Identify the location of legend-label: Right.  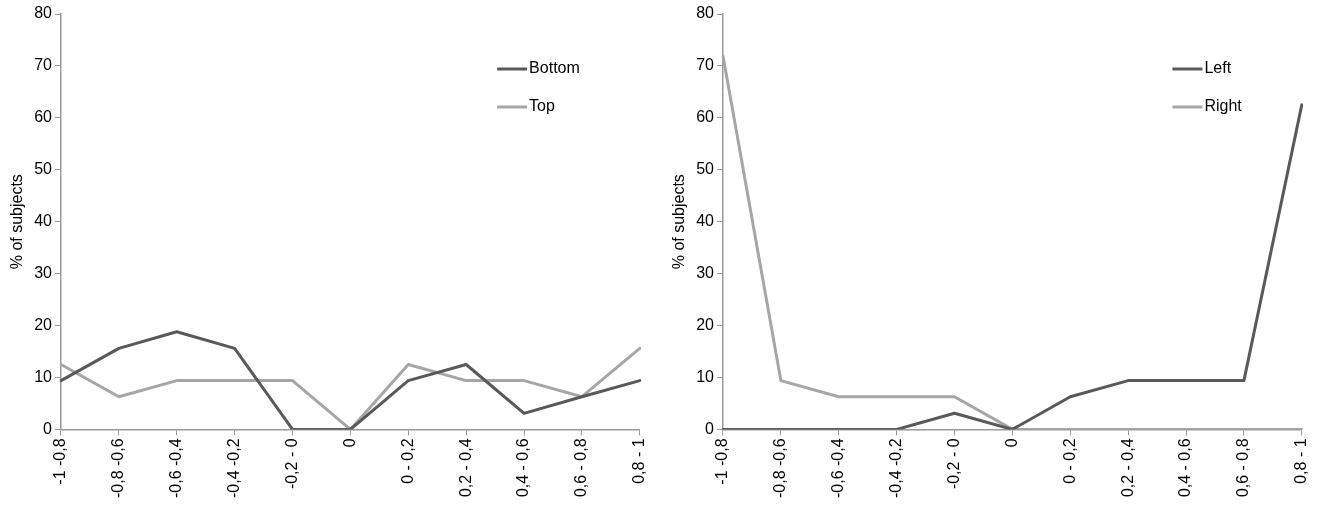
(1223, 106).